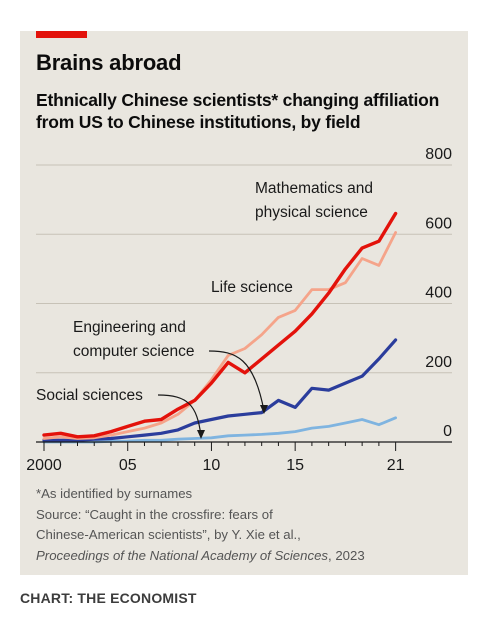 Image resolution: width=482 pixels, height=624 pixels. Describe the element at coordinates (133, 351) in the screenshot. I see `annotation-eng-line2: computer science` at that location.